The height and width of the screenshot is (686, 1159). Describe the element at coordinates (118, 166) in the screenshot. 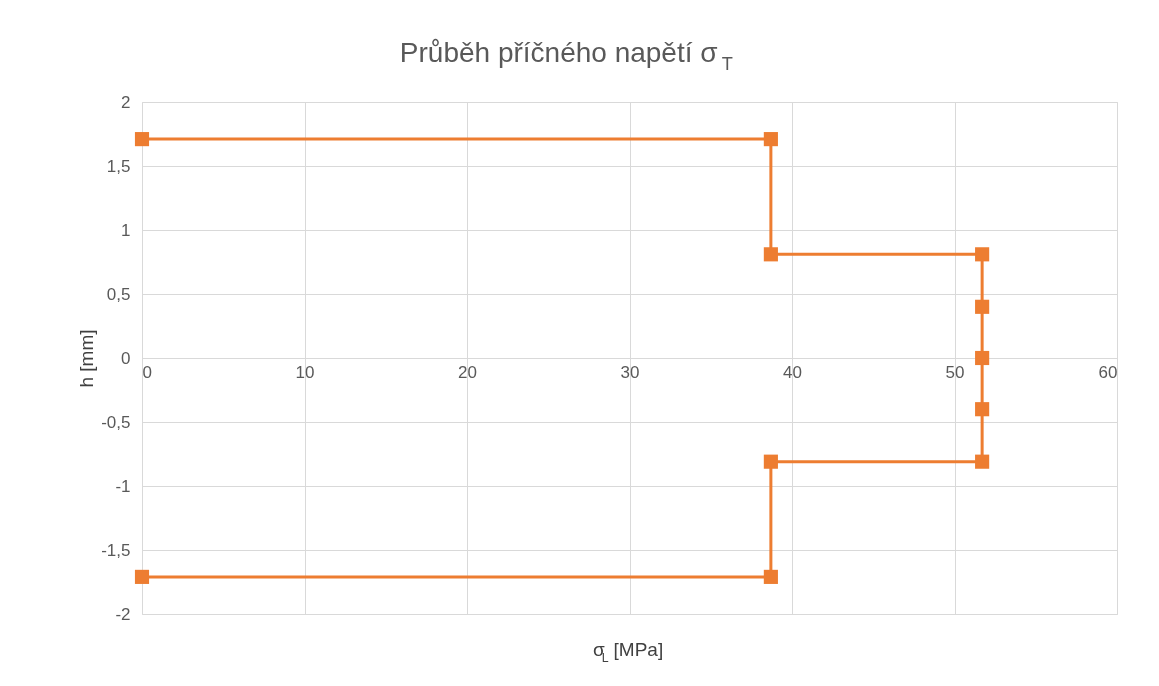

I see `y-tick-label: 1,5` at that location.